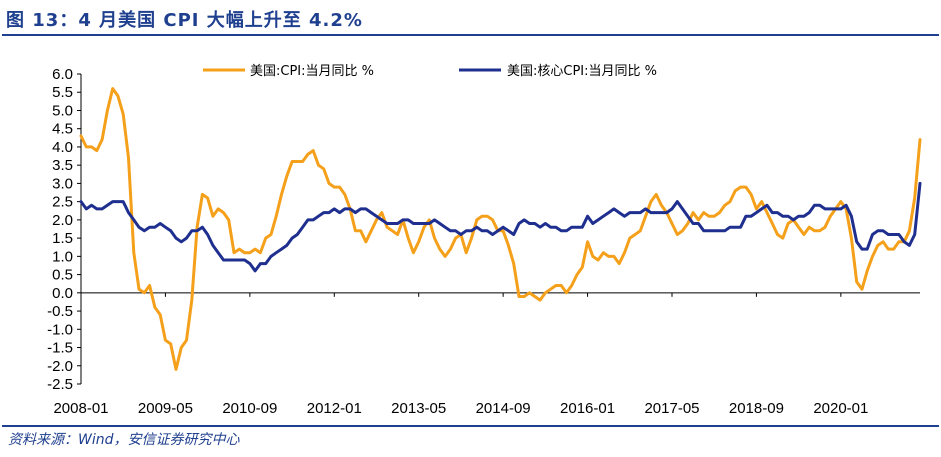 This screenshot has height=457, width=941. What do you see at coordinates (184, 20) in the screenshot?
I see `figure-title: 图 13：4 月美国 CPI 大幅上升至 4.2%` at bounding box center [184, 20].